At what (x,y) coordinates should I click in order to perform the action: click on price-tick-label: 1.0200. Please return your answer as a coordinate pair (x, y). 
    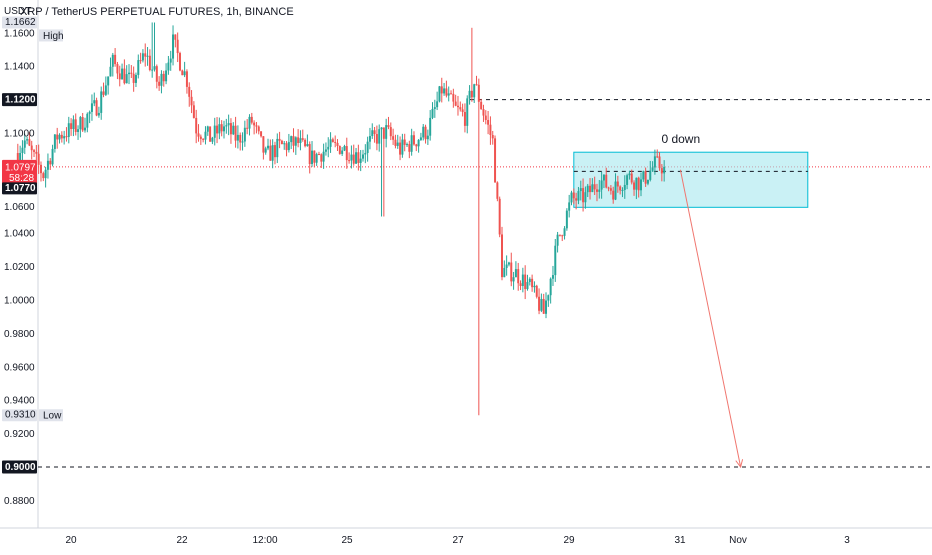
    Looking at the image, I should click on (19, 267).